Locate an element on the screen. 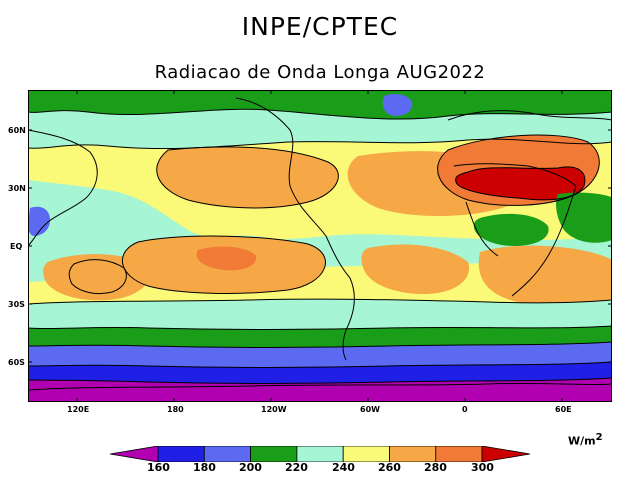  units-label: W/m2 is located at coordinates (585, 440).